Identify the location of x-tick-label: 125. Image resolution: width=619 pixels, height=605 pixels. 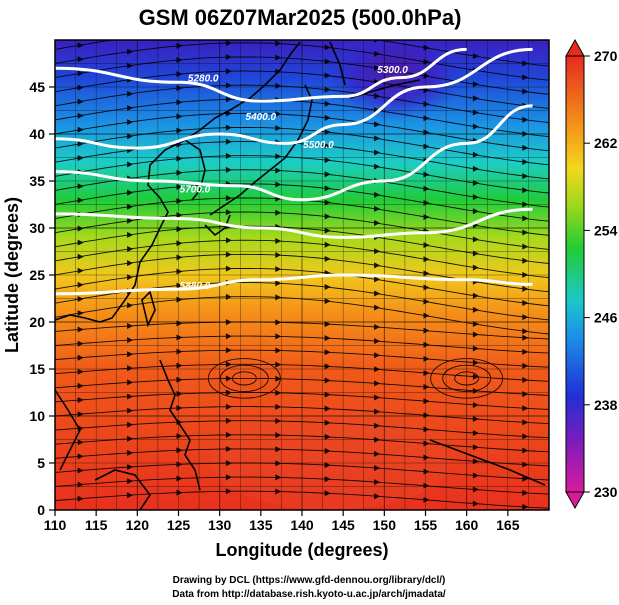
(179, 525).